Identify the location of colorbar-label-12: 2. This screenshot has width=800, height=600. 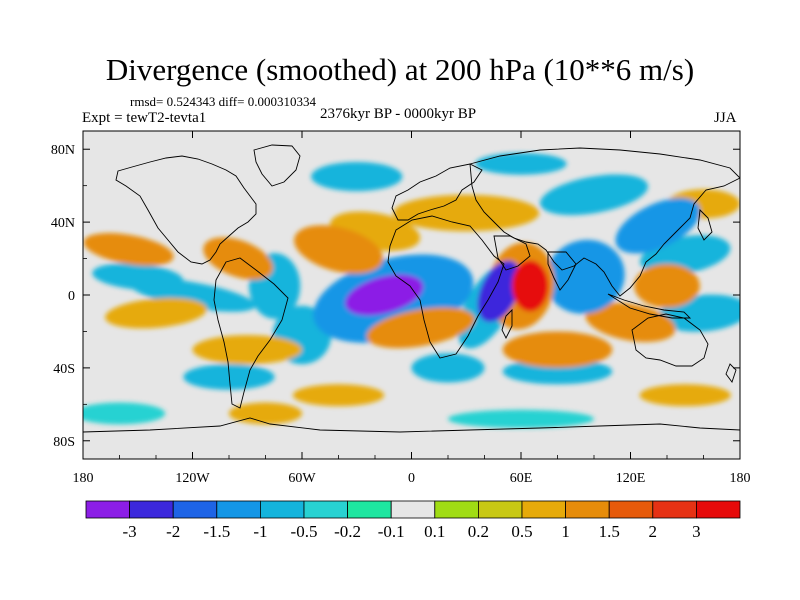
(653, 531).